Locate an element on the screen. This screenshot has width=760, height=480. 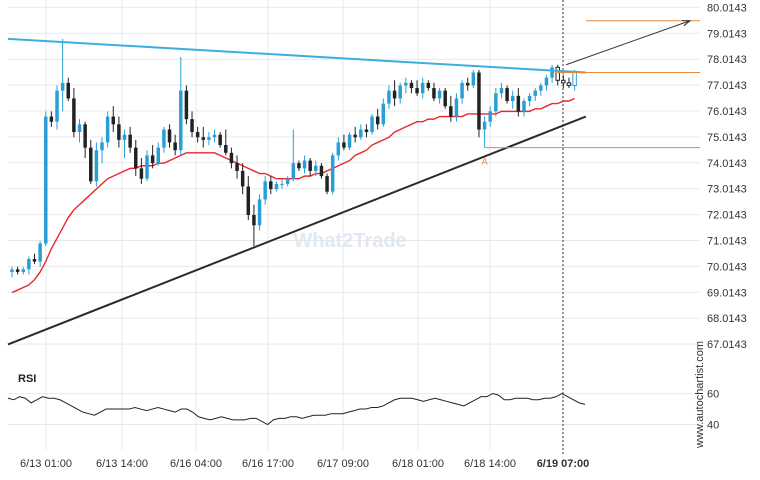
side-credit: www.autochartist.com is located at coordinates (700, 395).